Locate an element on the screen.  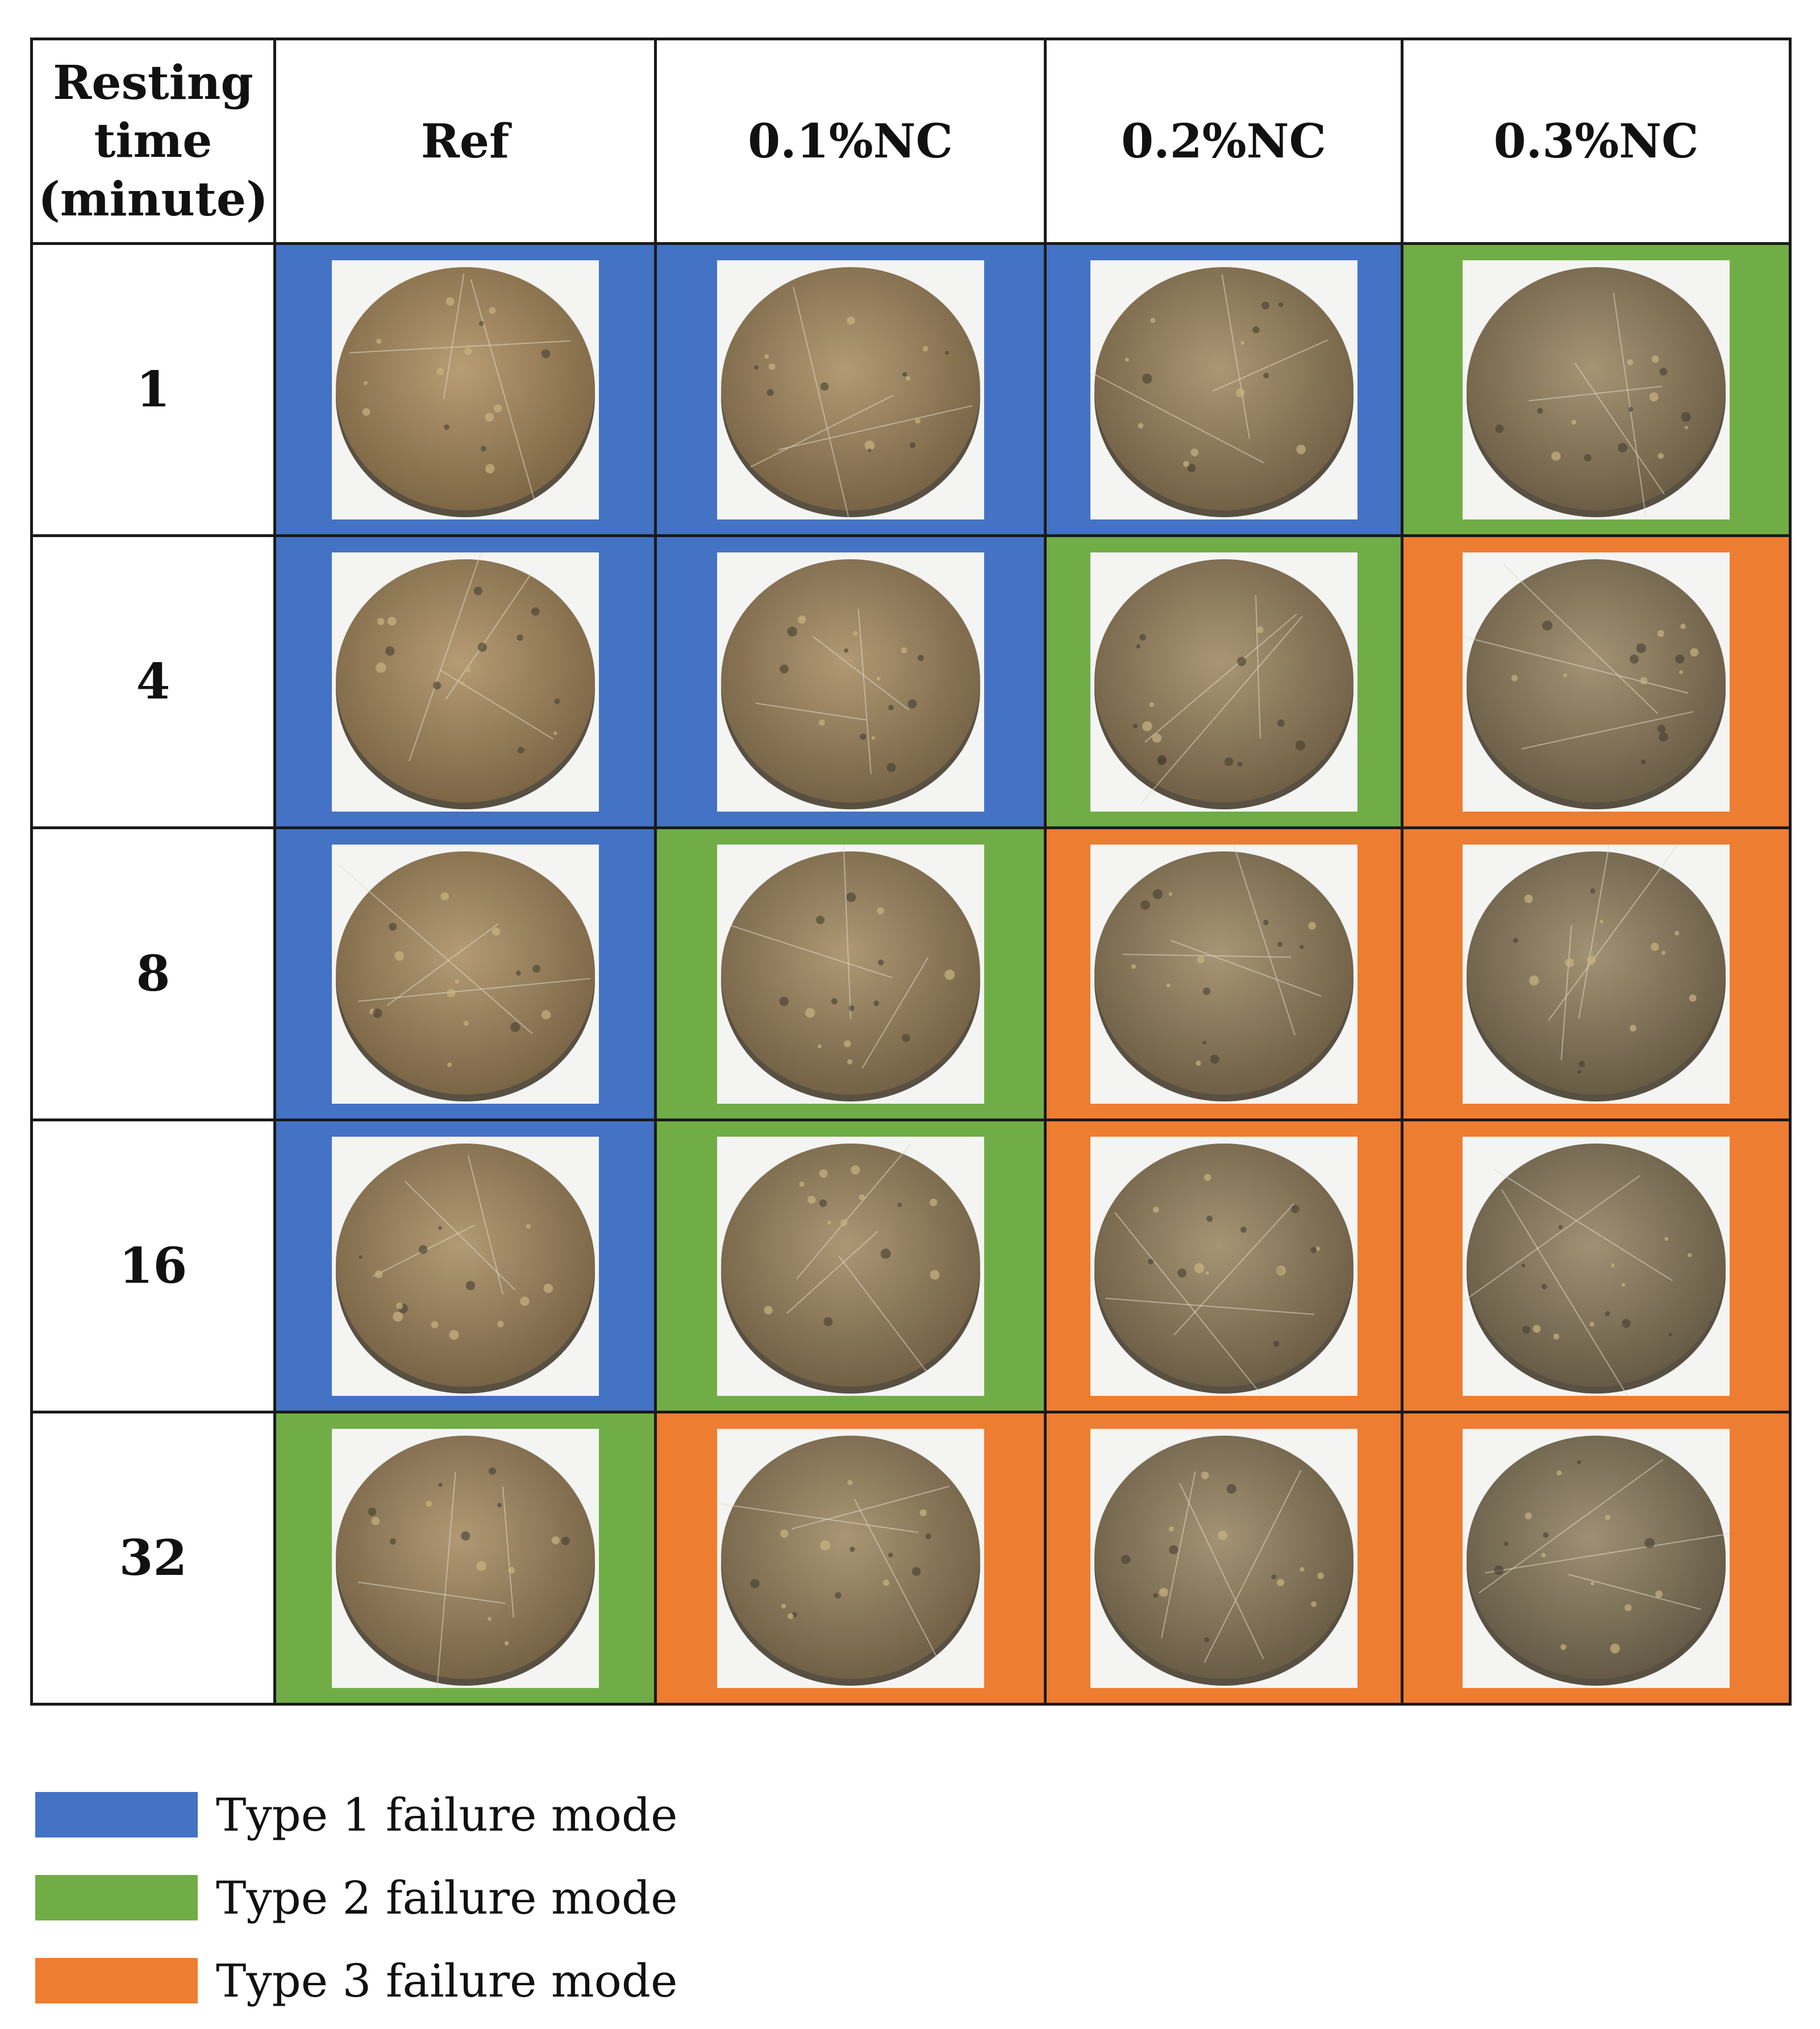
row-time-label: 32 is located at coordinates (153, 1558).